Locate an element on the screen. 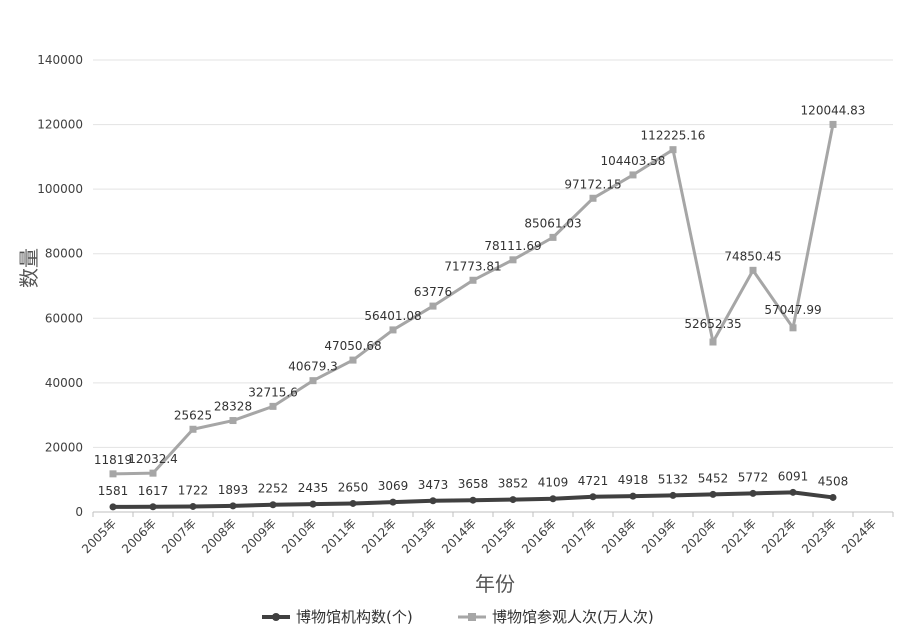 The image size is (921, 636). data-label: 4508 is located at coordinates (833, 481).